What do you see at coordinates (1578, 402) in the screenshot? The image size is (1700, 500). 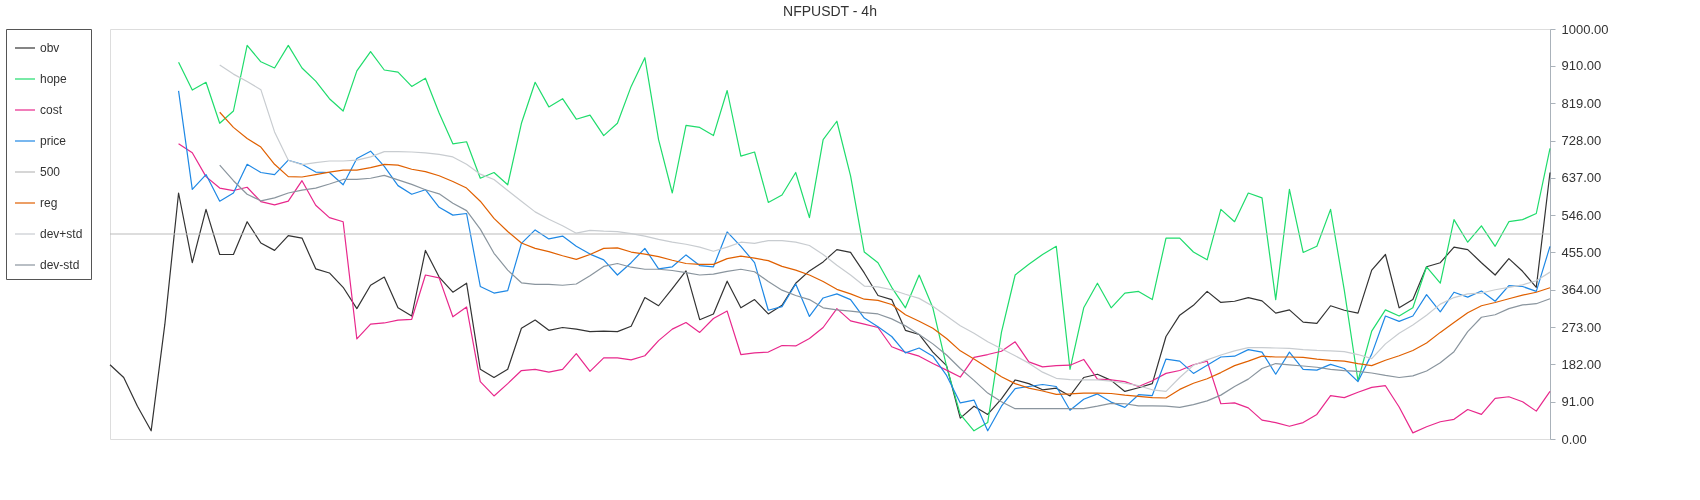 I see `y-tick-label: 91.00` at bounding box center [1578, 402].